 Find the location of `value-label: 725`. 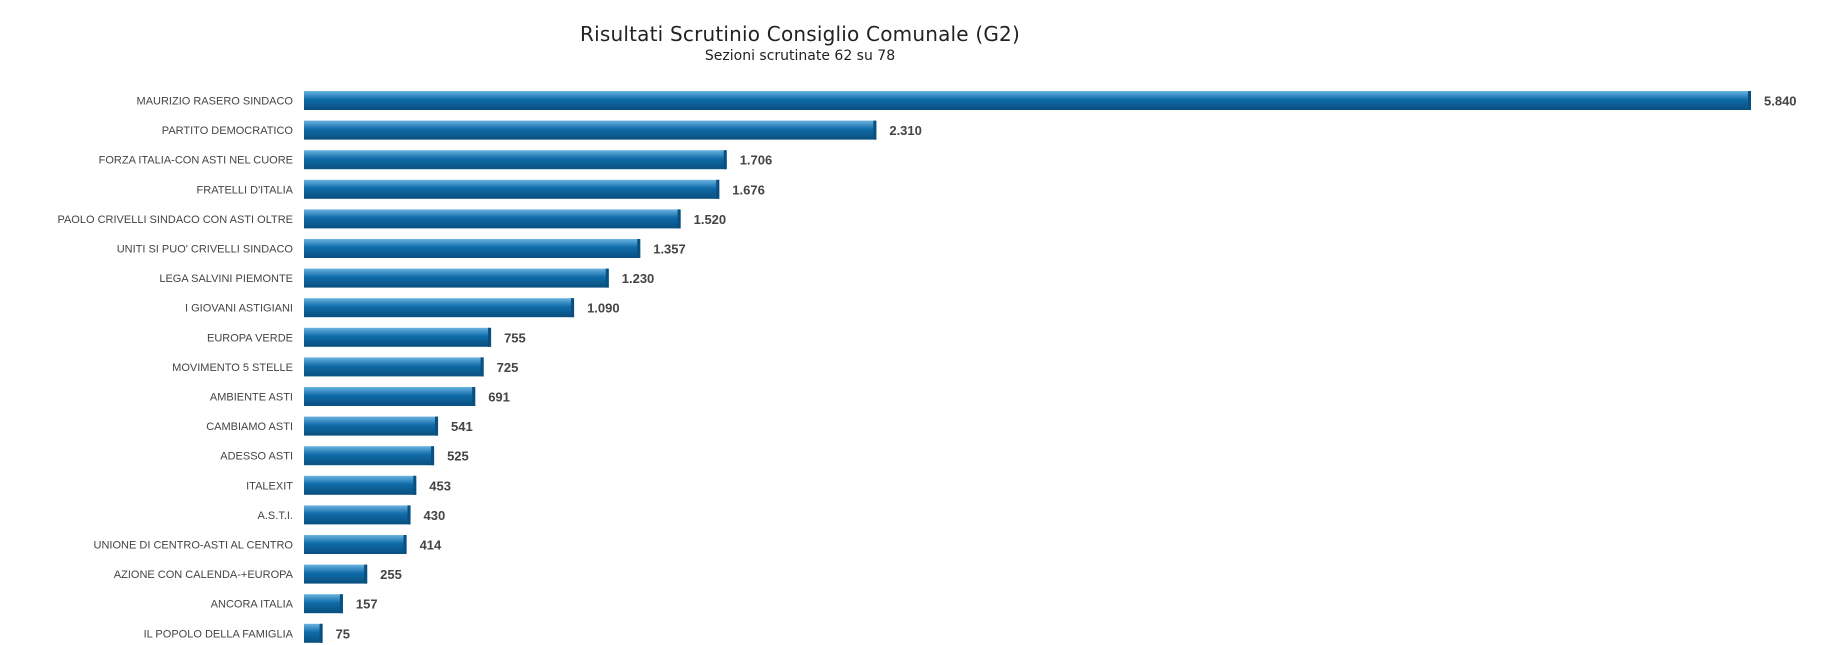

value-label: 725 is located at coordinates (508, 367).